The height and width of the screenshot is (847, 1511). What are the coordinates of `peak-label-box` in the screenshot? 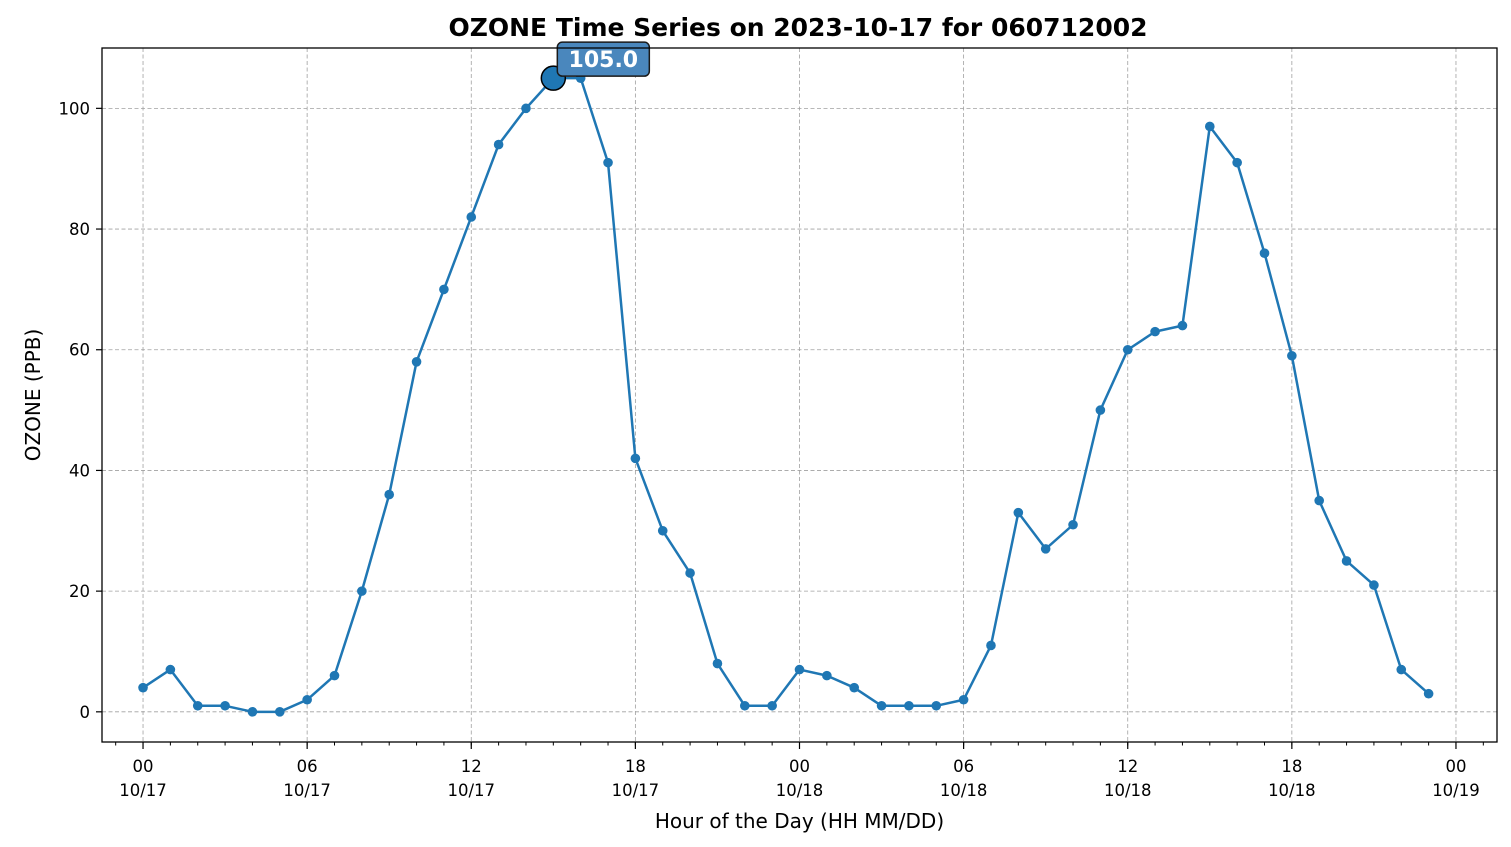 It's located at (603, 59).